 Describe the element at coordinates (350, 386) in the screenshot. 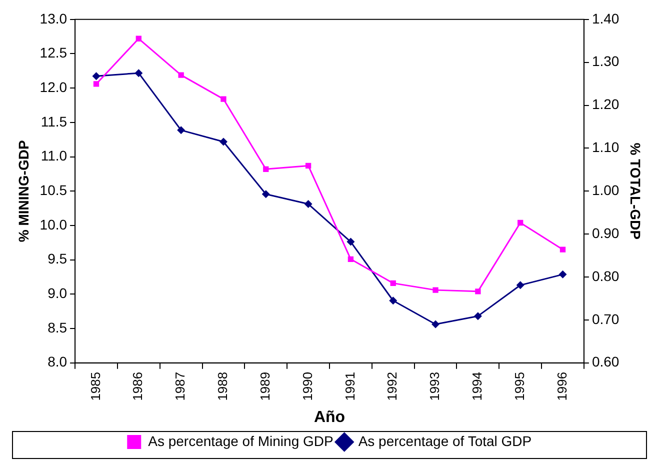

I see `x-tick-label: 1991` at that location.